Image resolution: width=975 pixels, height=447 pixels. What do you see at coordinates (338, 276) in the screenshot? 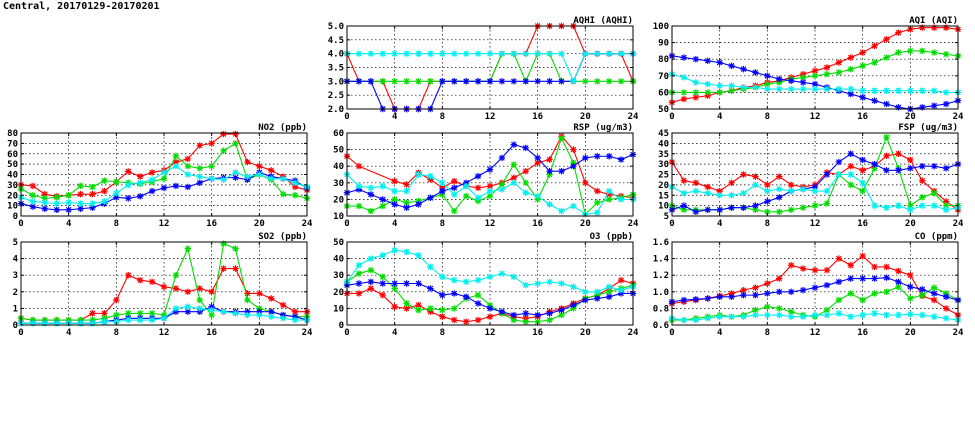
I see `y-tick-label: 30` at bounding box center [338, 276].